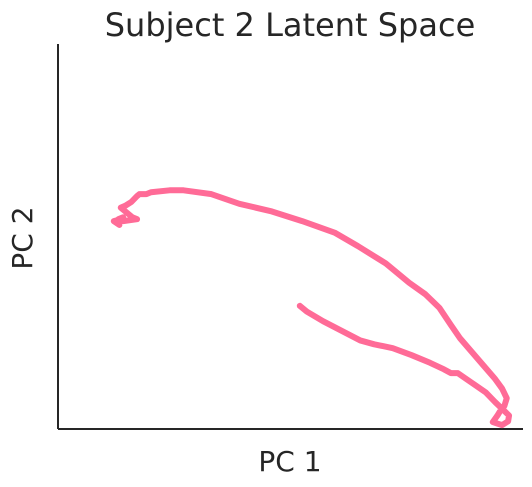  What do you see at coordinates (289, 461) in the screenshot?
I see `x-axis-label: PC 1` at bounding box center [289, 461].